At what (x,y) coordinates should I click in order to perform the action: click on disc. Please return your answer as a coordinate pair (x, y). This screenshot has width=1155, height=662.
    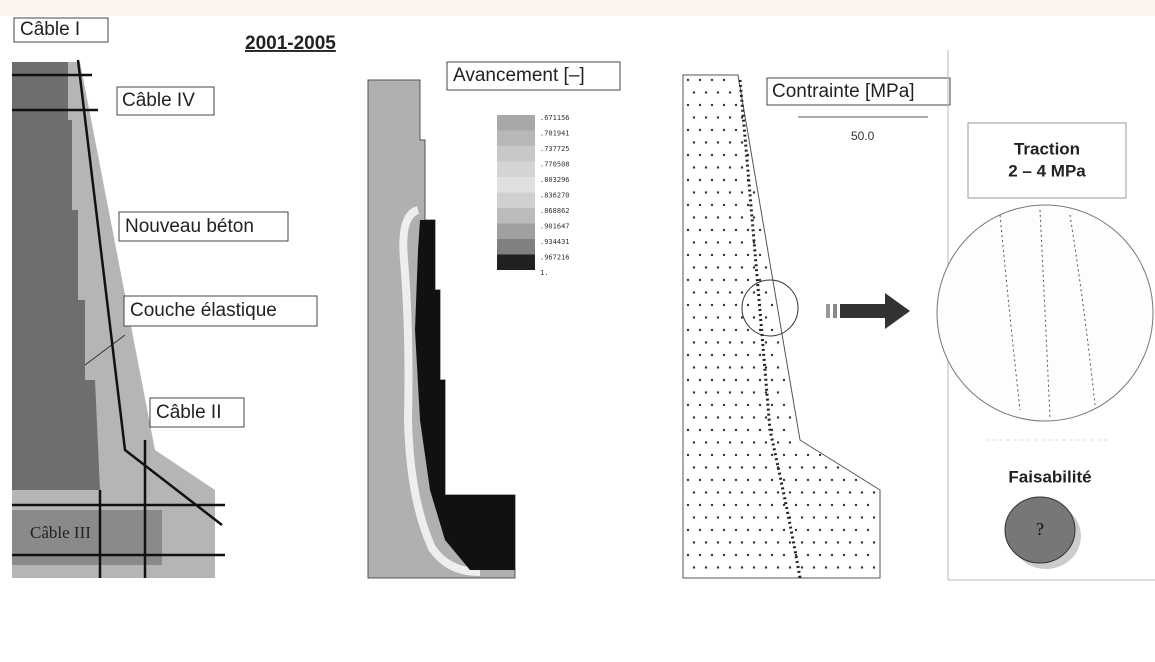
    Looking at the image, I should click on (1040, 530).